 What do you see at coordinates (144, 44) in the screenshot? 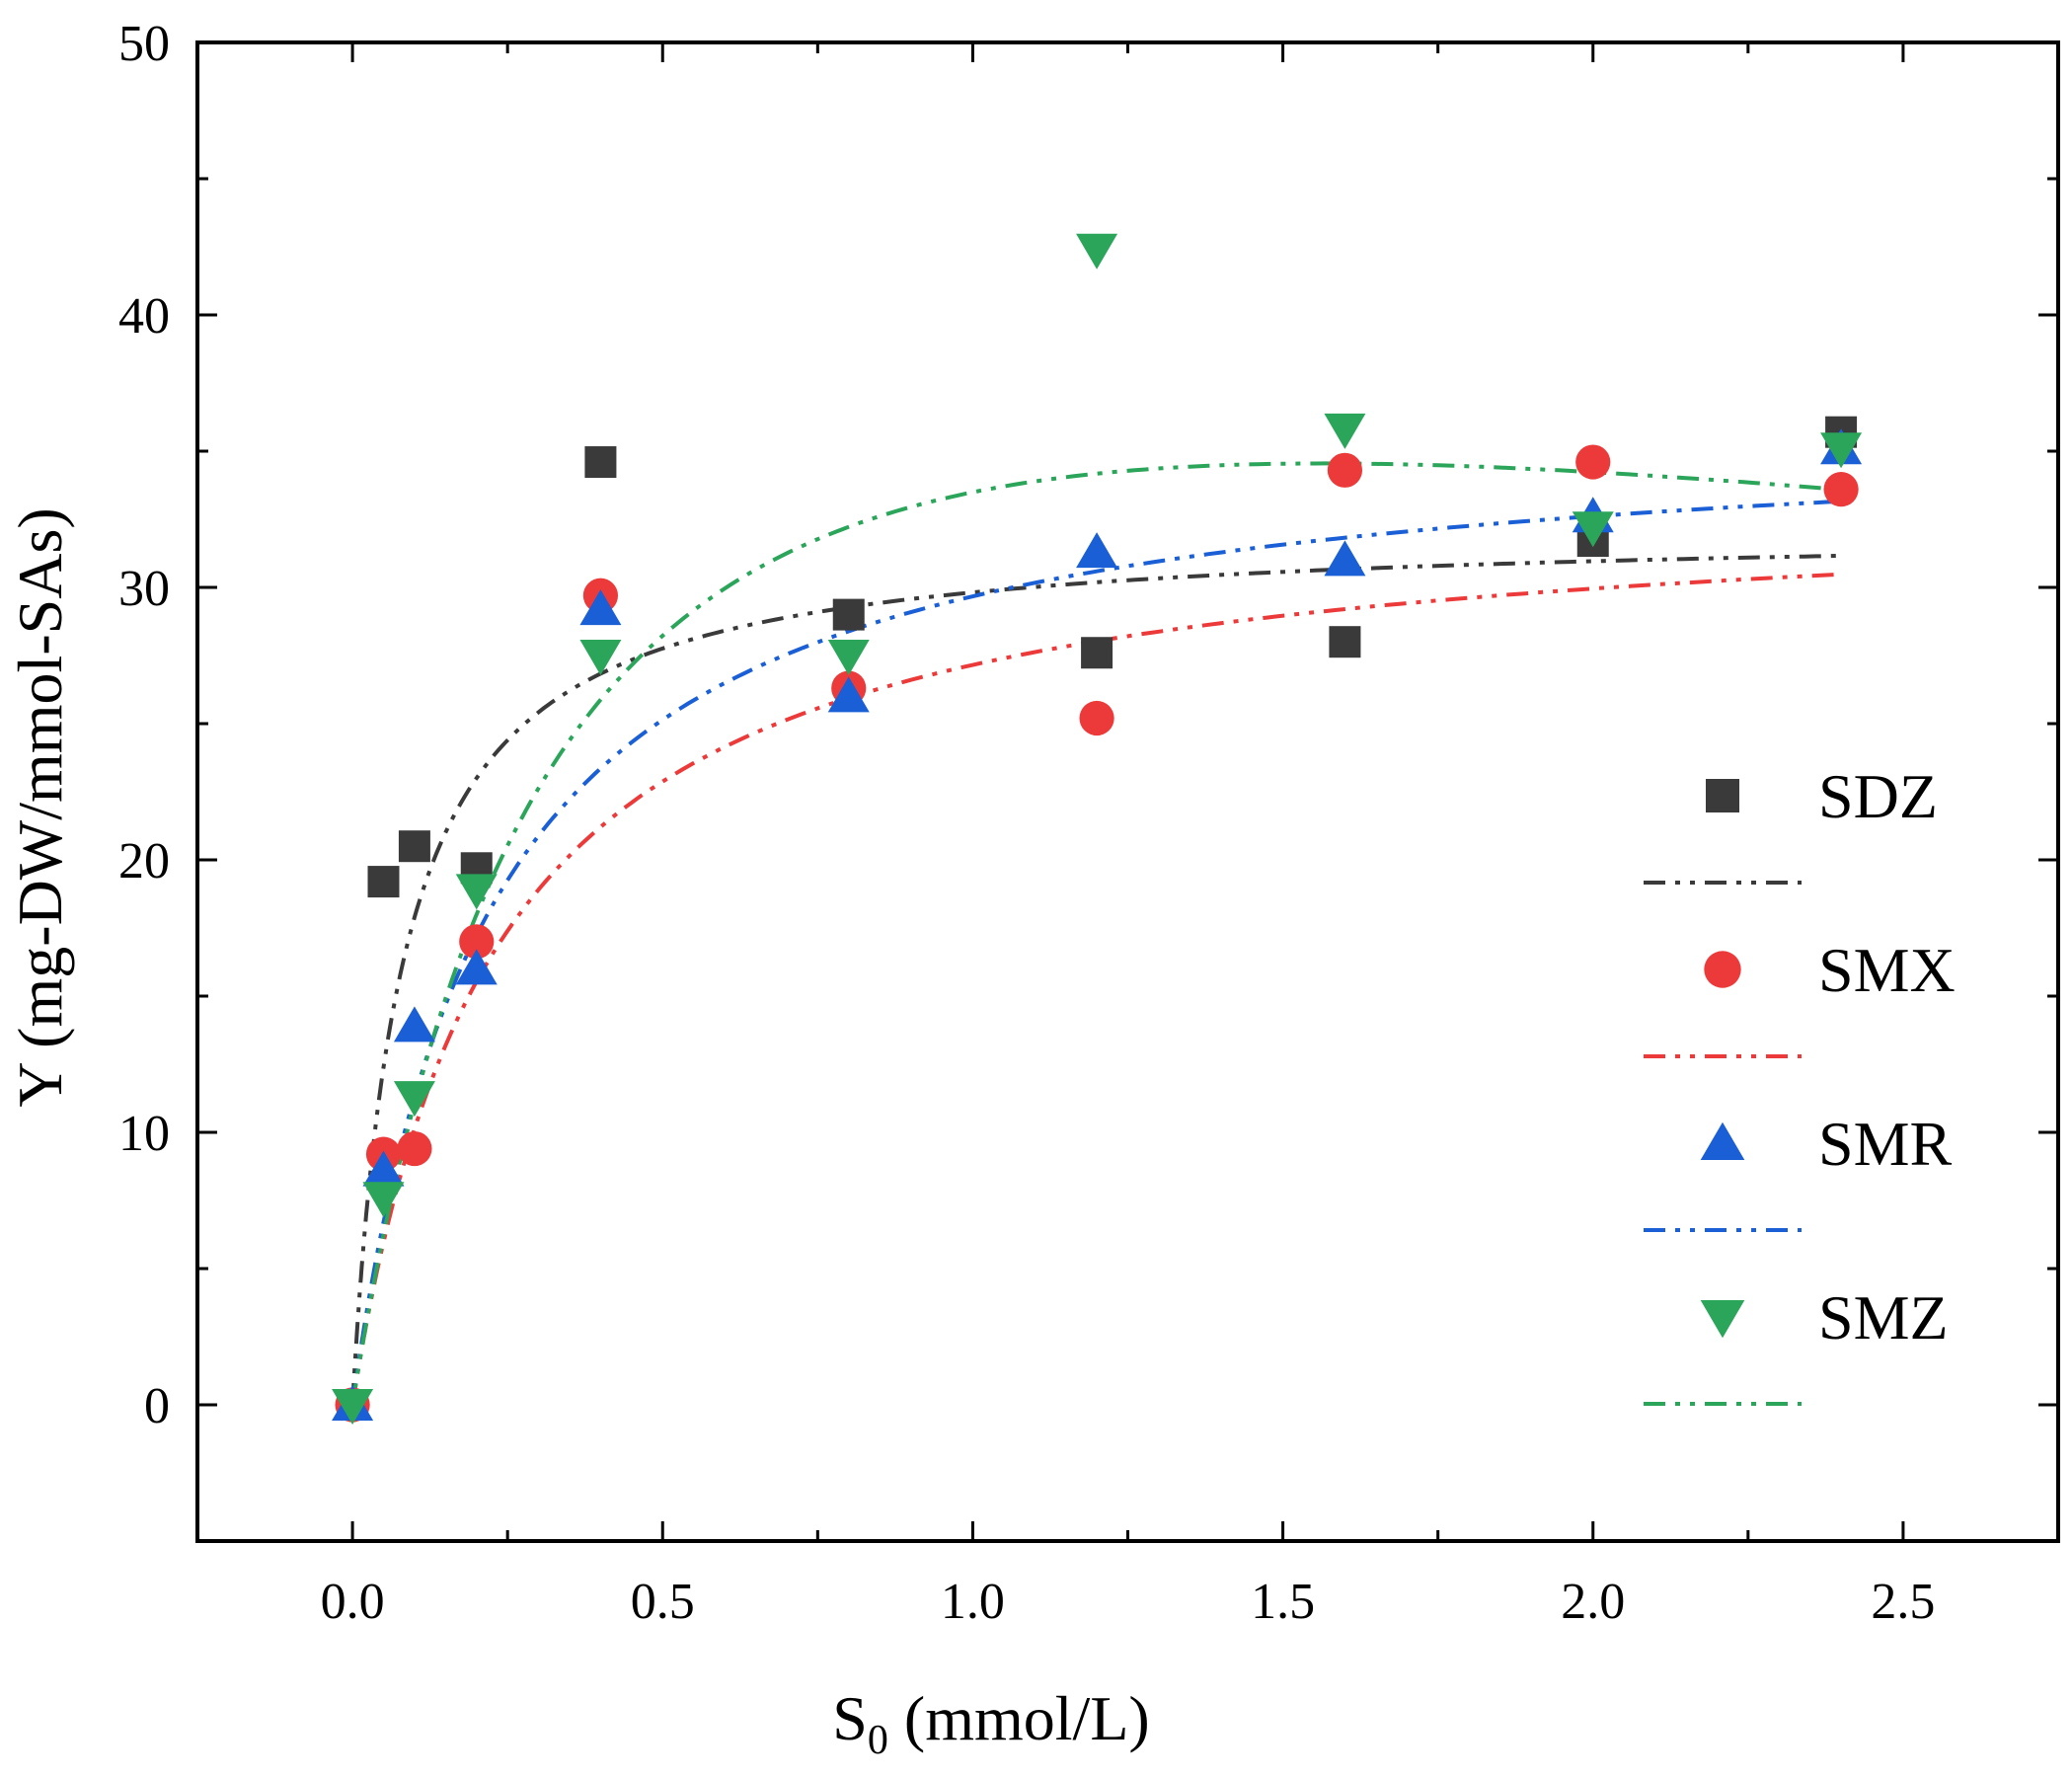
I see `y-tick-label: 50` at bounding box center [144, 44].